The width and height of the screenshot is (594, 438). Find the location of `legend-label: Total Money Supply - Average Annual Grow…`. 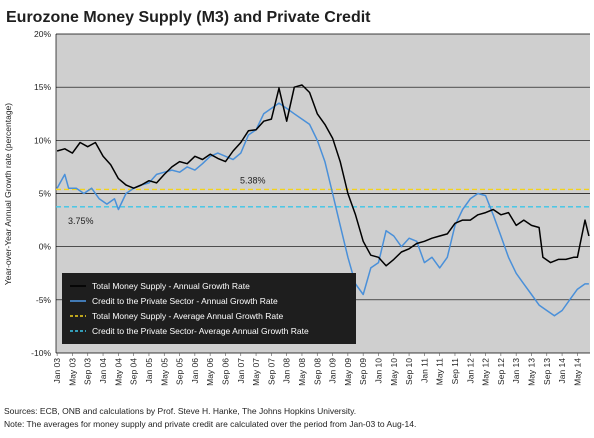

legend-label: Total Money Supply - Average Annual Grow… is located at coordinates (187, 316).